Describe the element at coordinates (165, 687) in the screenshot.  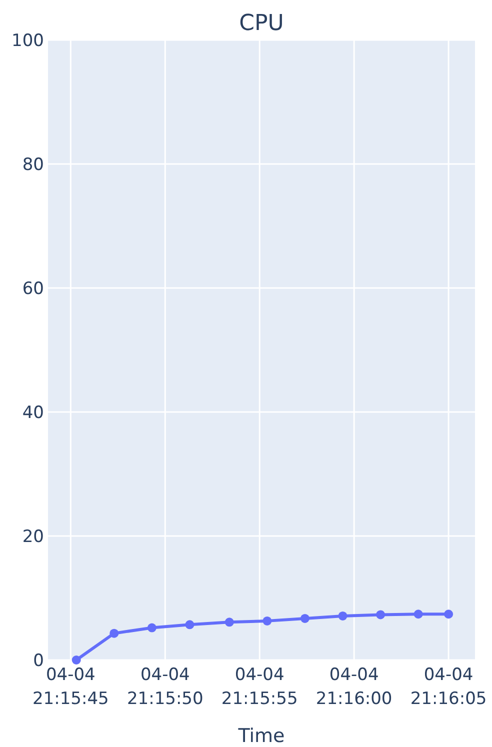
I see `x-tick-label: 04-04 21:15:50` at that location.